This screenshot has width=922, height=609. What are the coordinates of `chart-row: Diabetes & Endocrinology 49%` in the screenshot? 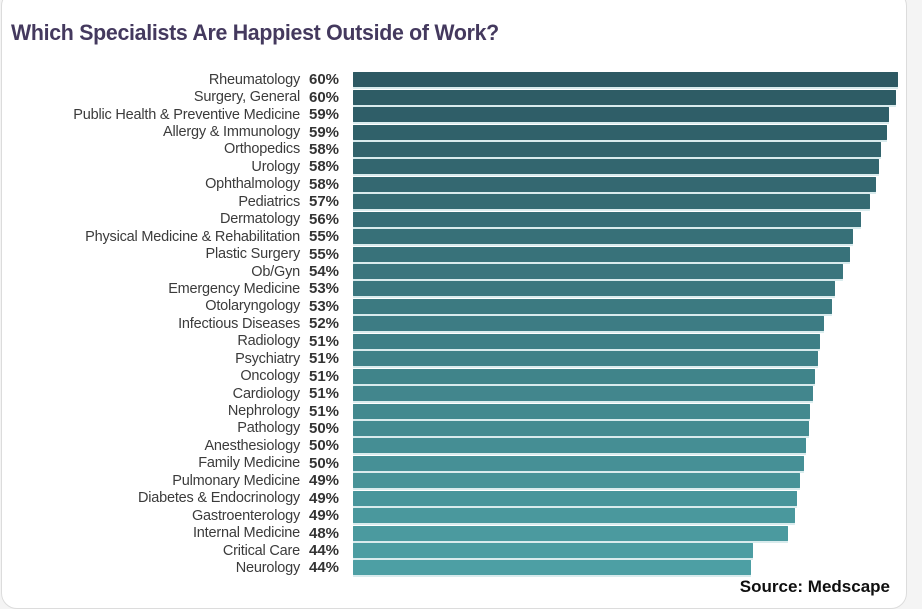 It's located at (458, 498).